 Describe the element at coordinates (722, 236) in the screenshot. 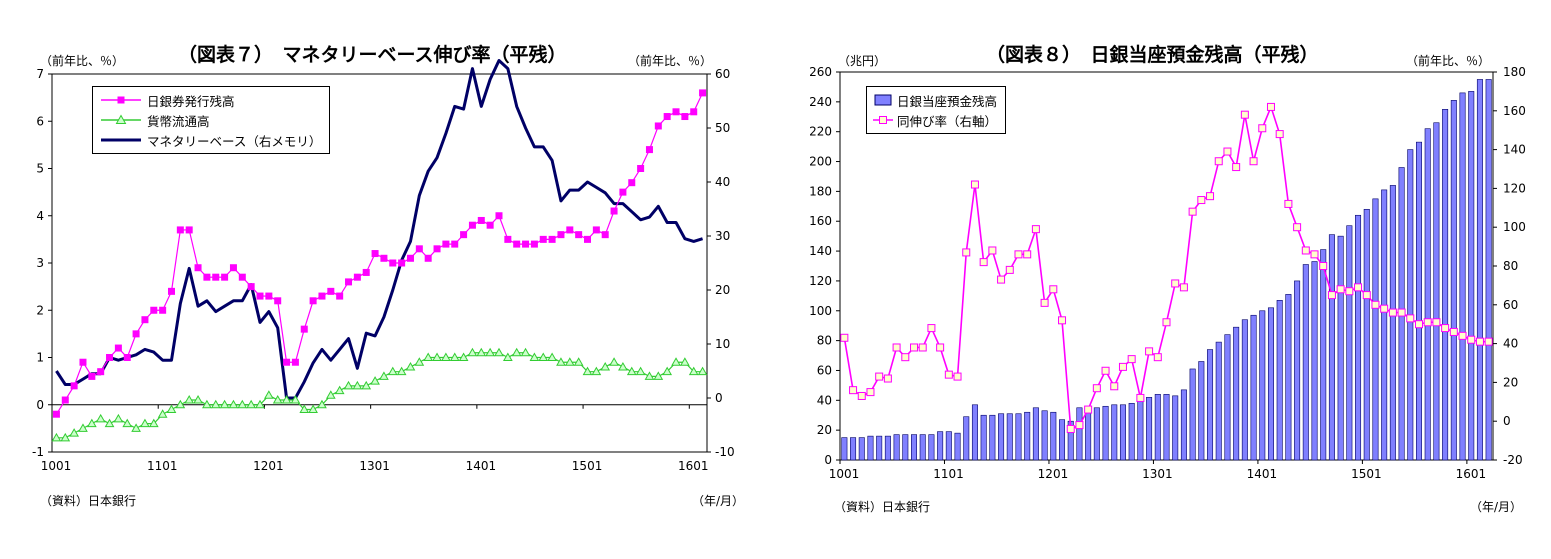

I see `right-axis-tick-label: 30` at that location.